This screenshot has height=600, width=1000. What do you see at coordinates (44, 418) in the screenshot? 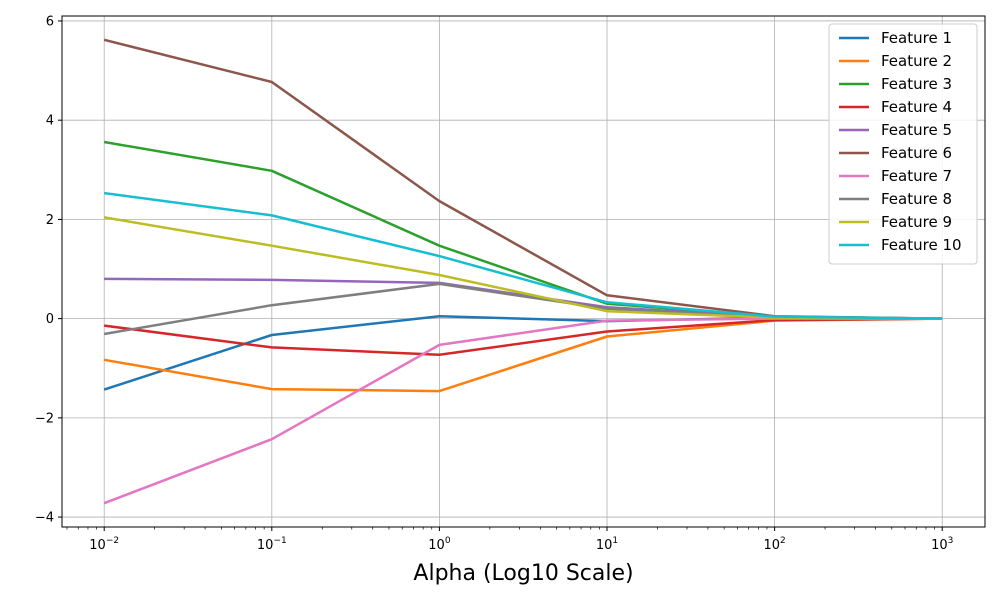
I see `y-tick-label: −2` at bounding box center [44, 418].